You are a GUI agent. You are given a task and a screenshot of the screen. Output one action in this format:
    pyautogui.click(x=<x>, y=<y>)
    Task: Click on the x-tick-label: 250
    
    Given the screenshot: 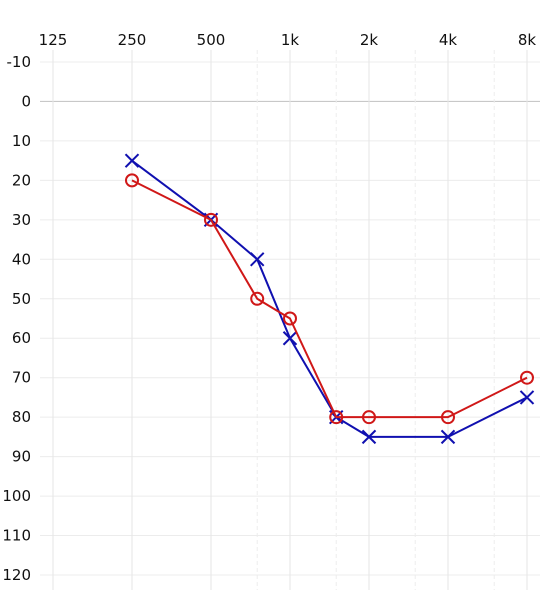 What is the action you would take?
    pyautogui.click(x=132, y=40)
    